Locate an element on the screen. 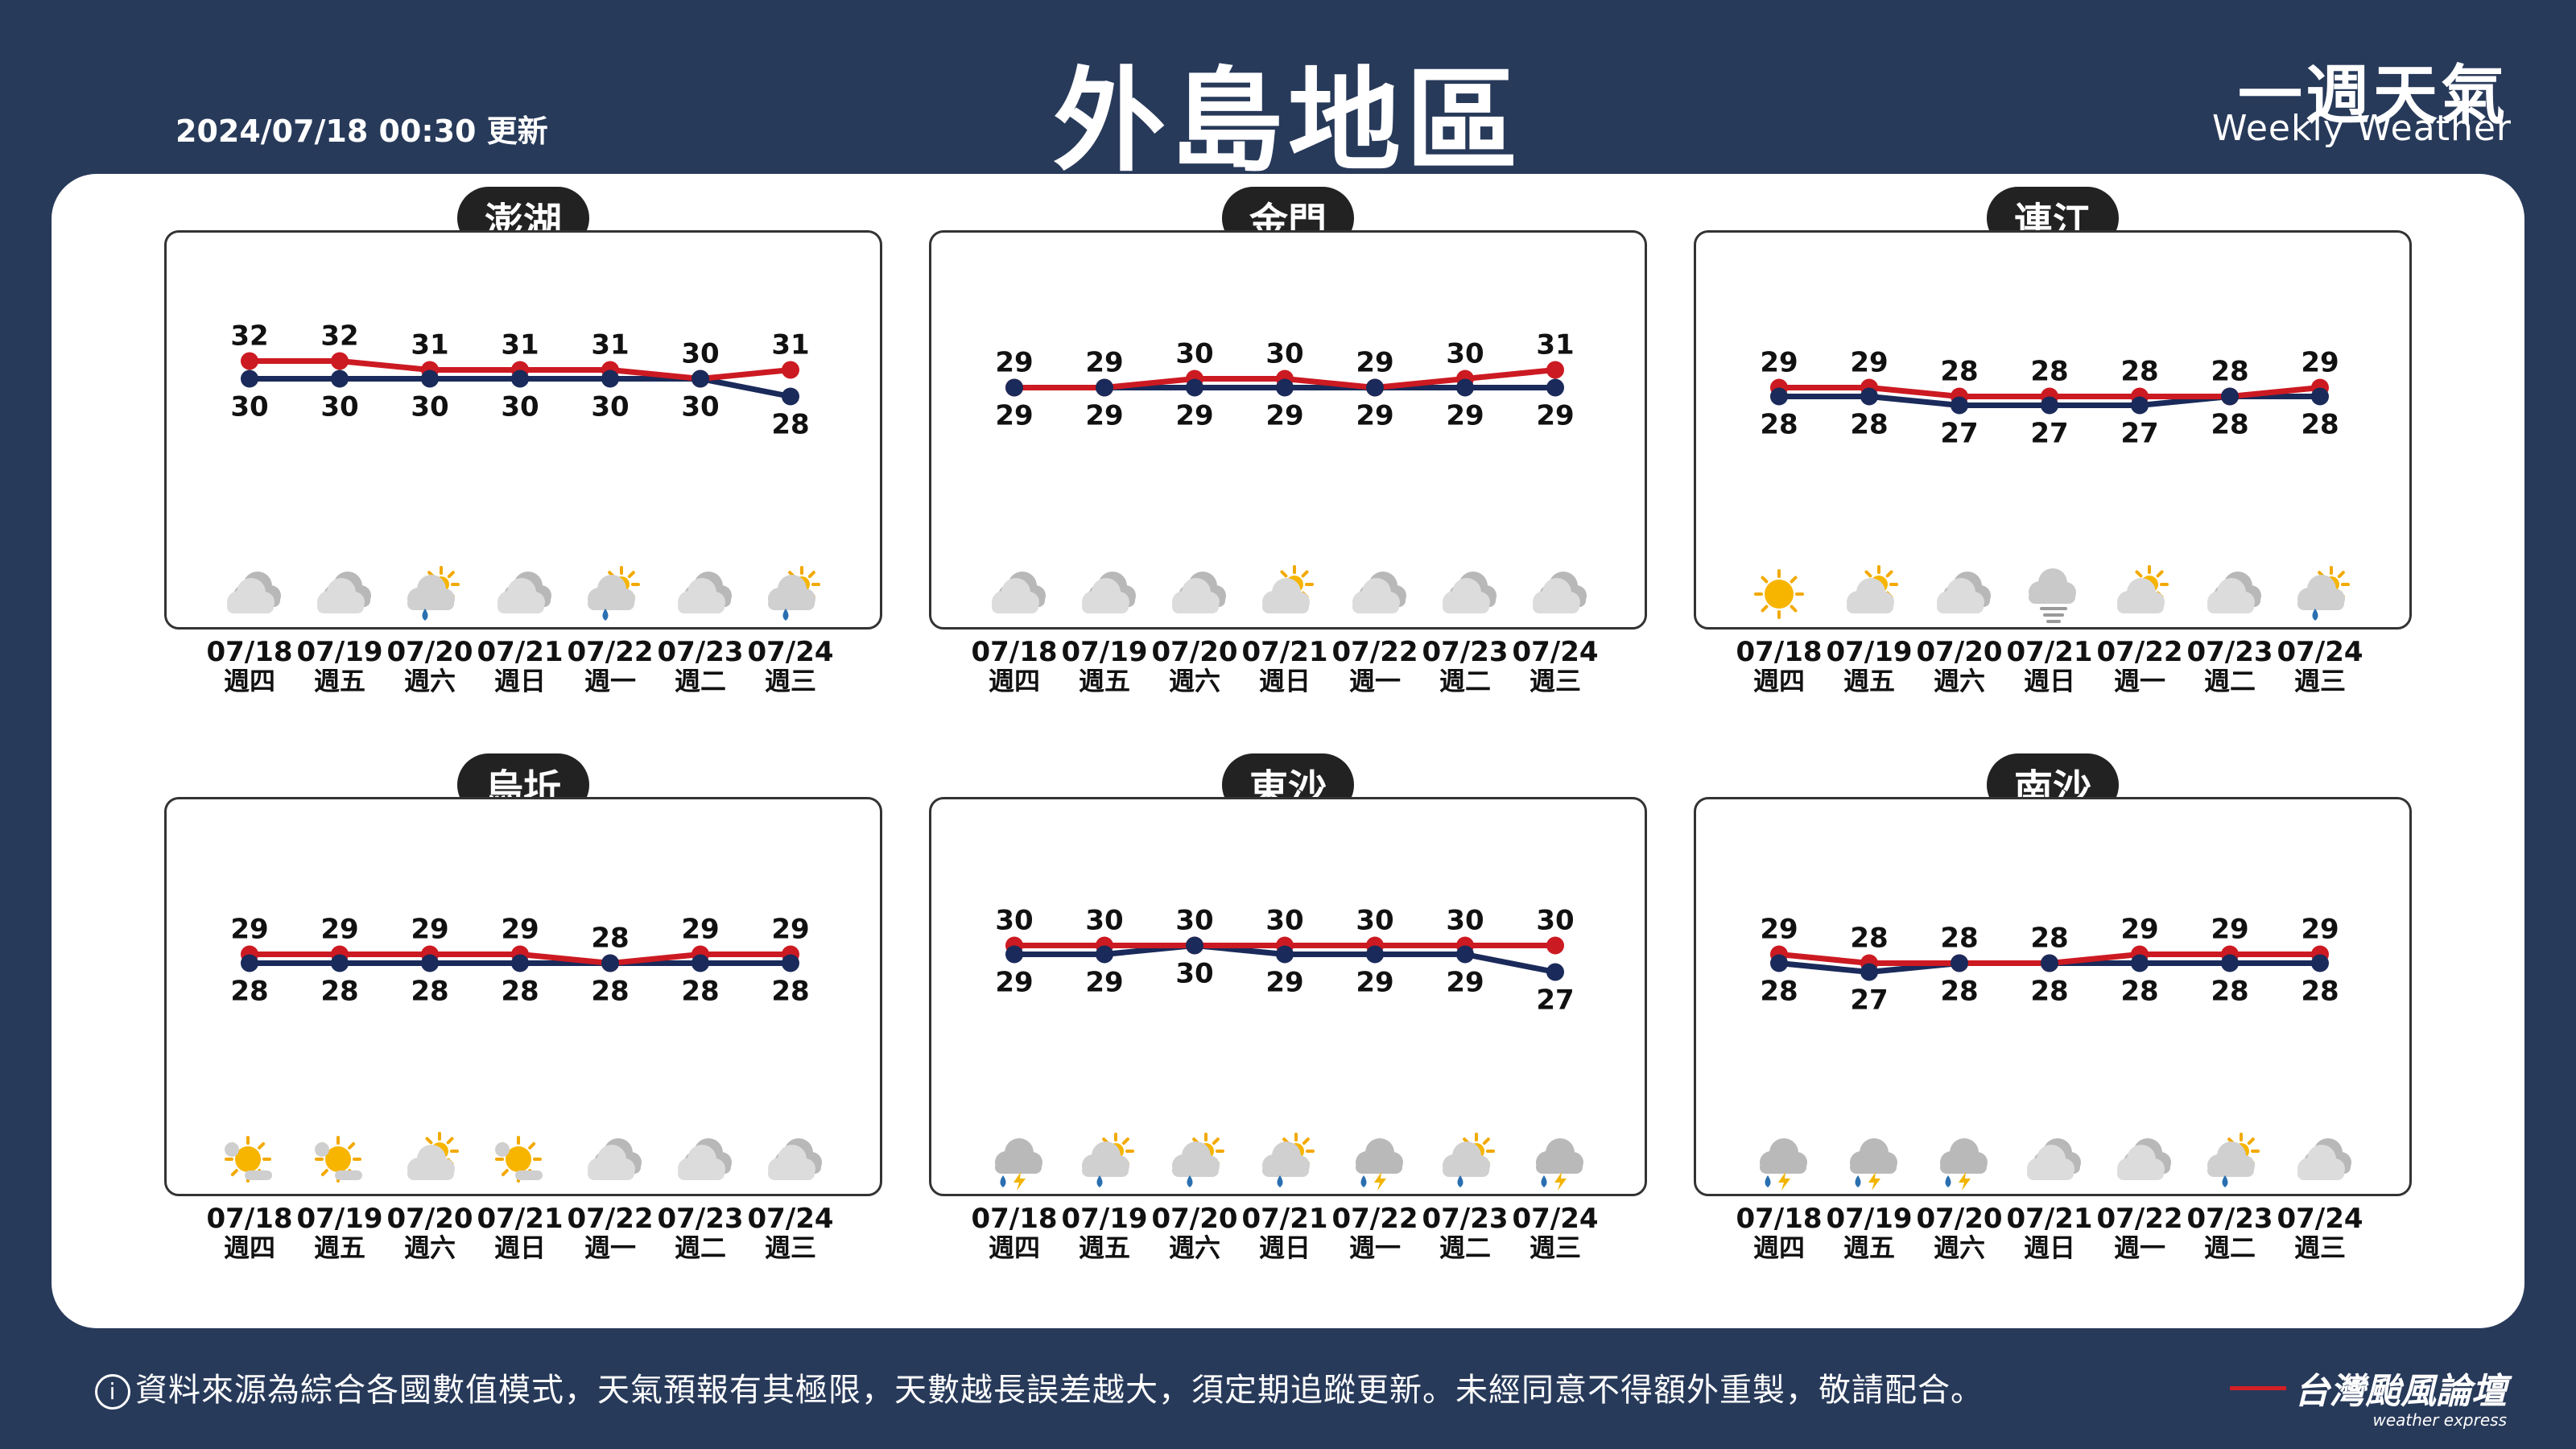 The image size is (2576, 1449). date-text: 07/19 is located at coordinates (1869, 652).